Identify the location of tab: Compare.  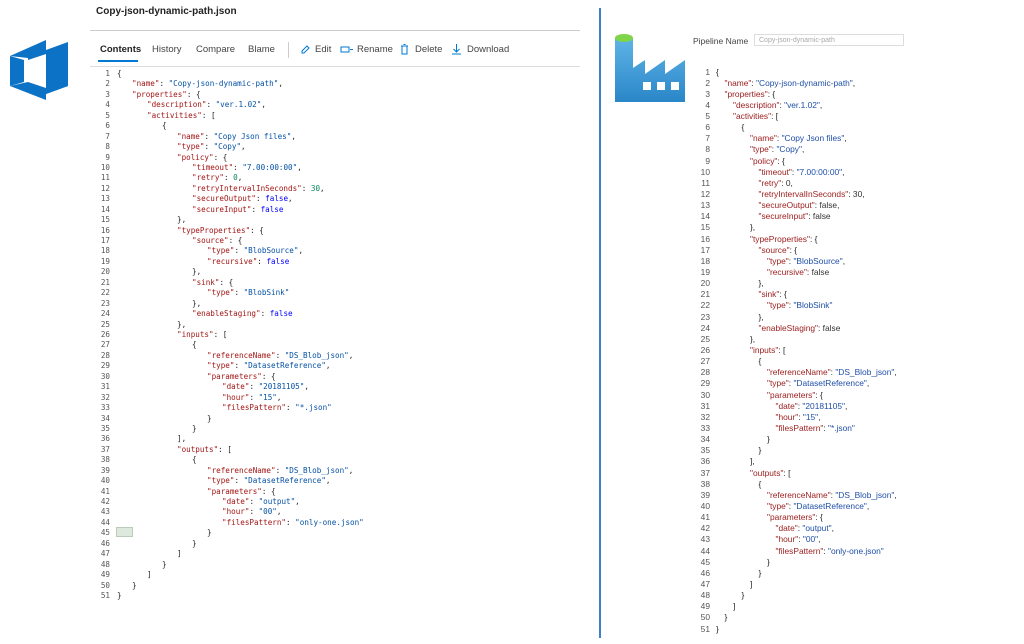
(216, 49).